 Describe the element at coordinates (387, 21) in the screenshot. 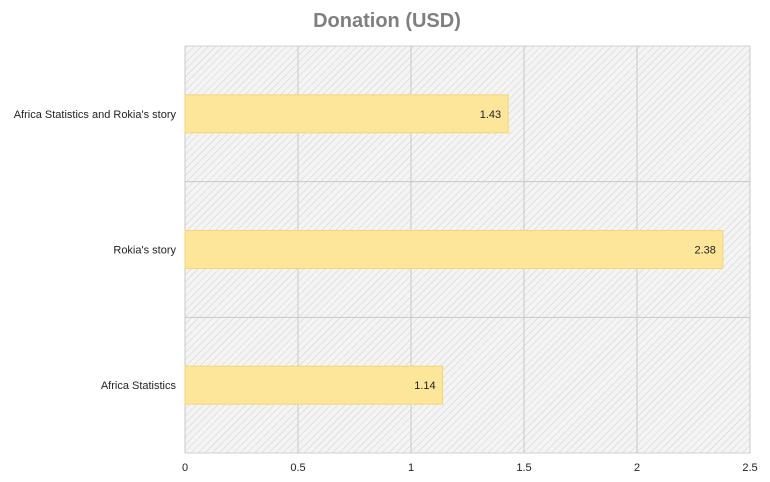

I see `chart-title: Donation (USD)` at that location.